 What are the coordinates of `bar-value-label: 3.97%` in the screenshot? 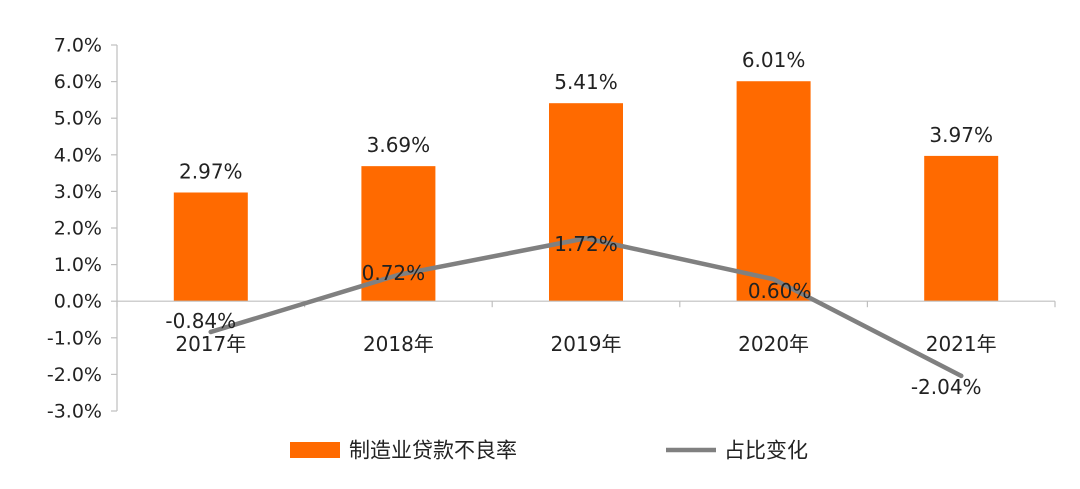 It's located at (961, 135).